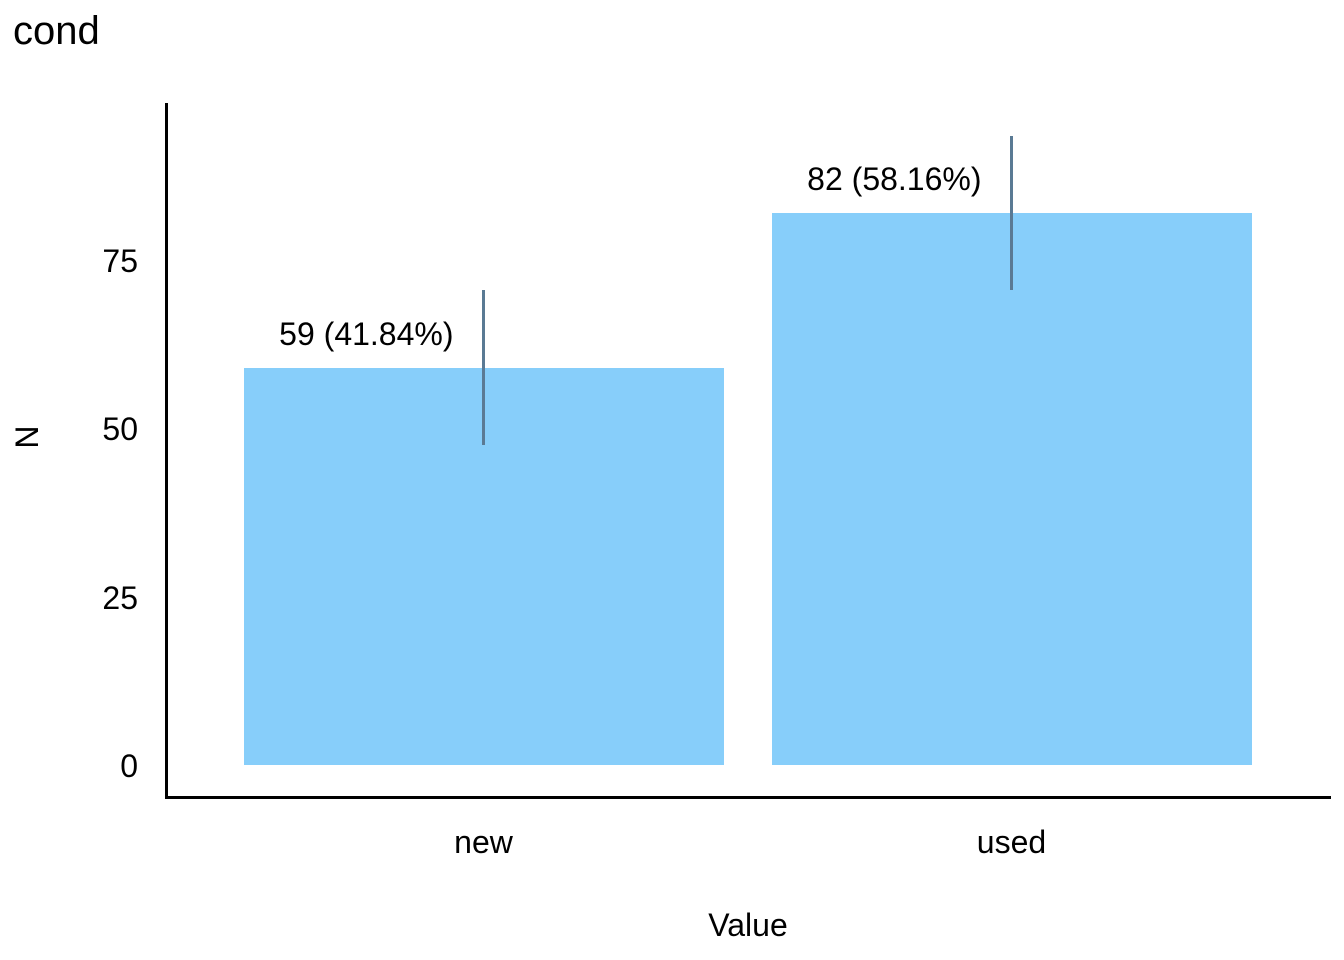 This screenshot has height=960, width=1344. What do you see at coordinates (1011, 842) in the screenshot?
I see `x-tick-label-used: used` at bounding box center [1011, 842].